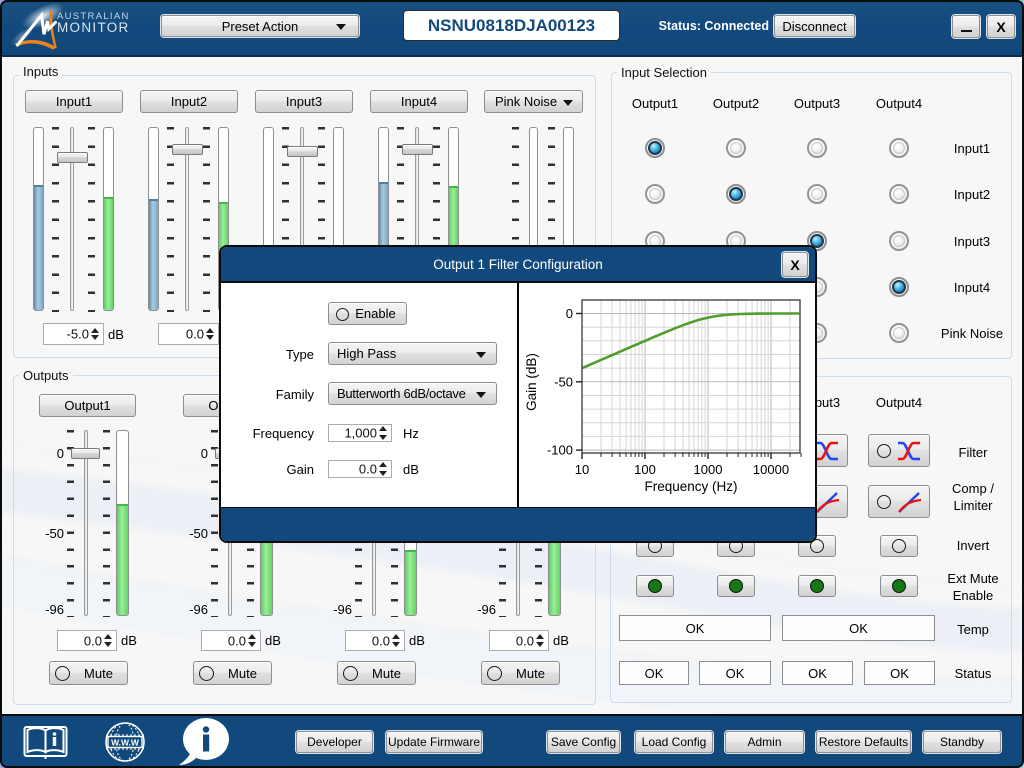 This screenshot has width=1024, height=768. I want to click on svg-text: W.W.W, so click(125, 743).